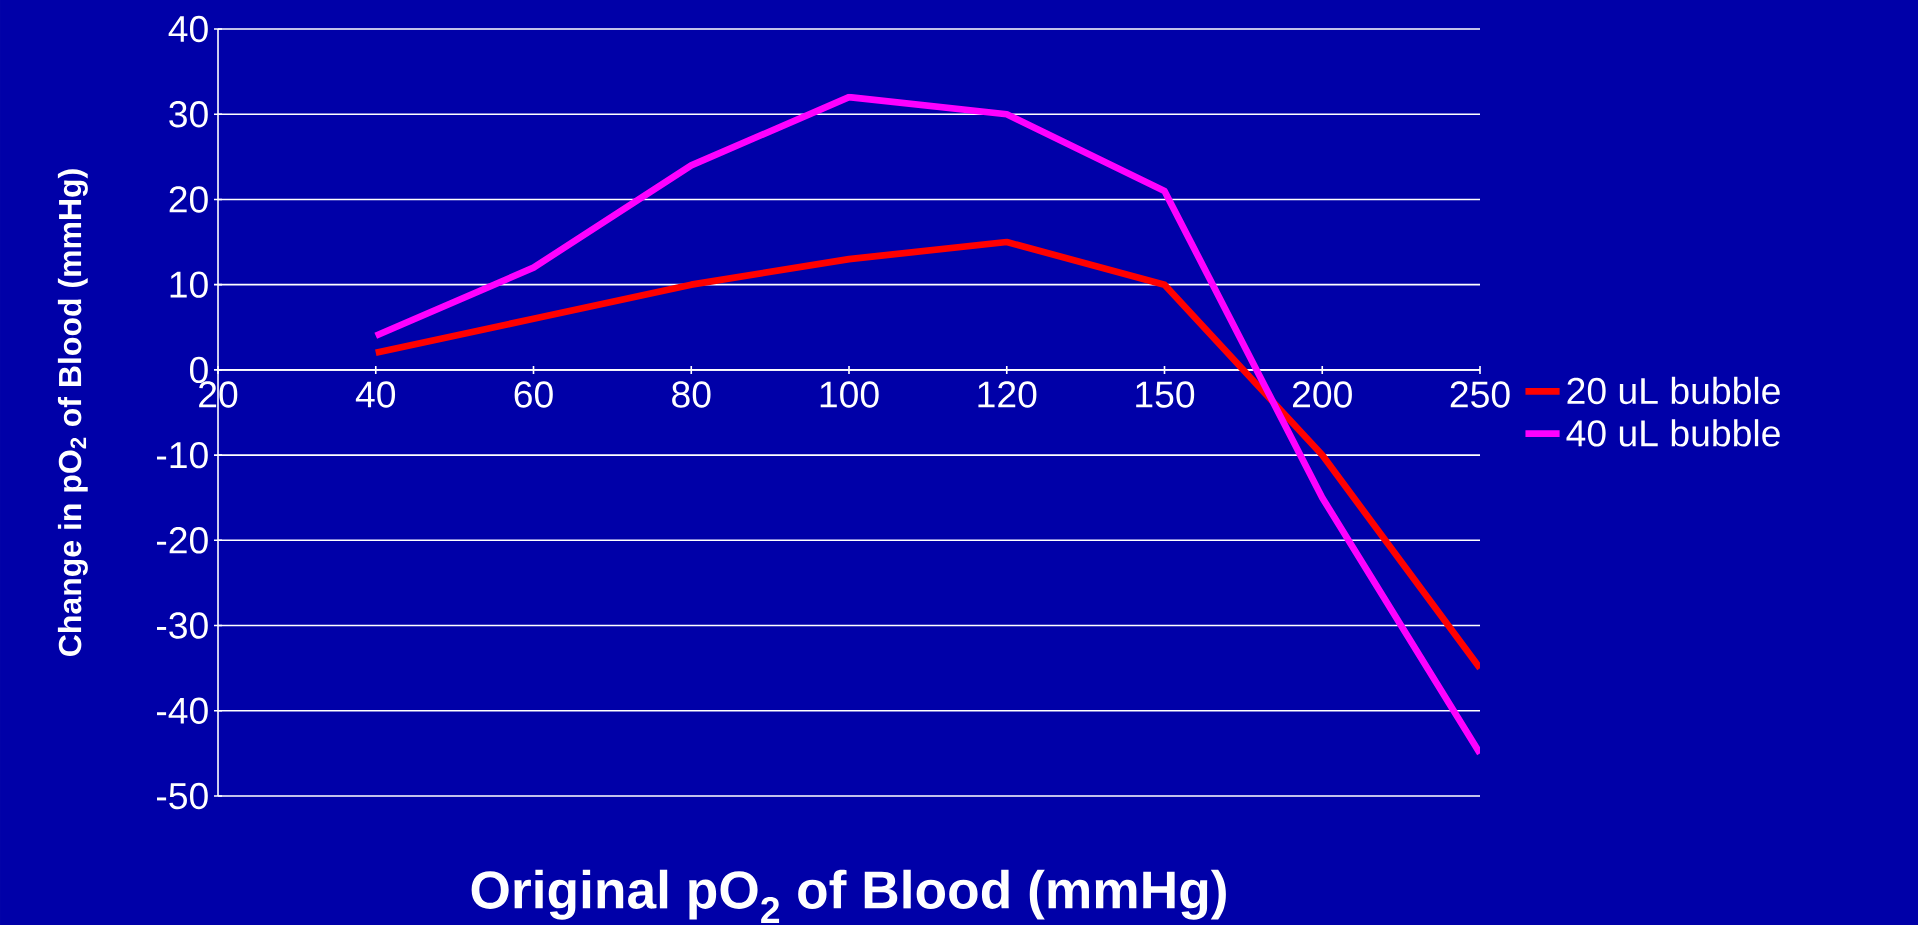  Describe the element at coordinates (1480, 394) in the screenshot. I see `x-tick-label: 250` at that location.